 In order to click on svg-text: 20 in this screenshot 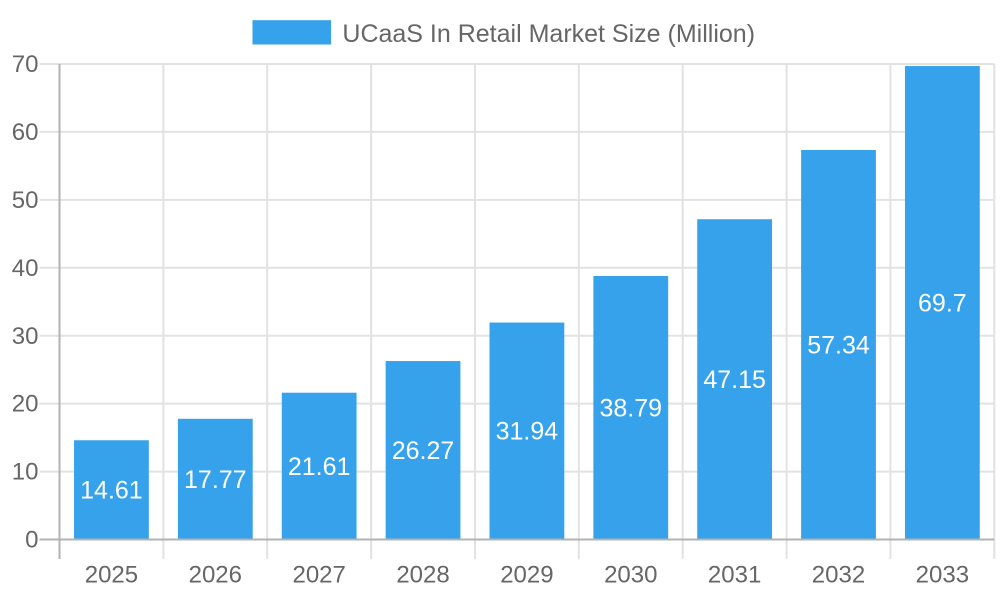, I will do `click(25, 404)`.